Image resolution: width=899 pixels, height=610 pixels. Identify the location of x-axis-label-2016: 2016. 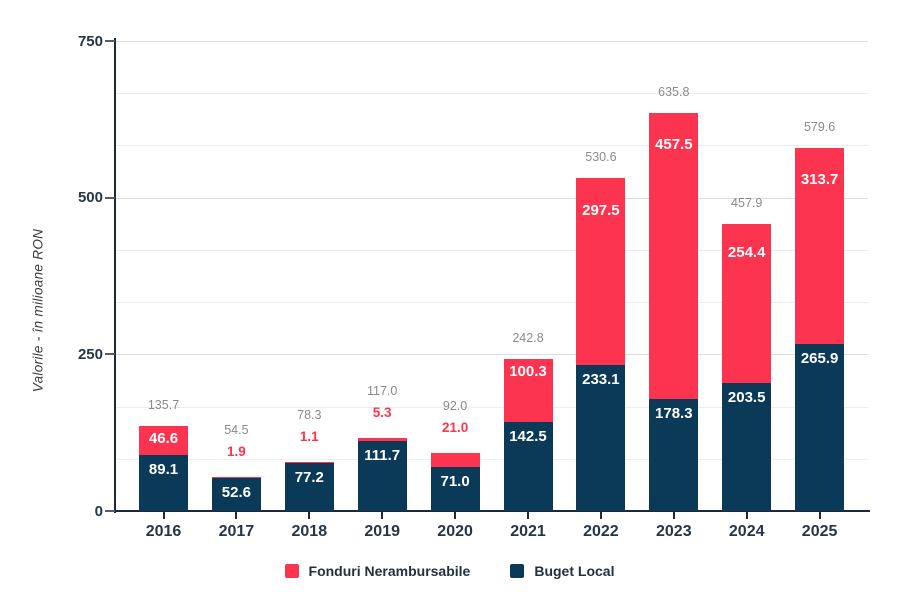
(163, 531).